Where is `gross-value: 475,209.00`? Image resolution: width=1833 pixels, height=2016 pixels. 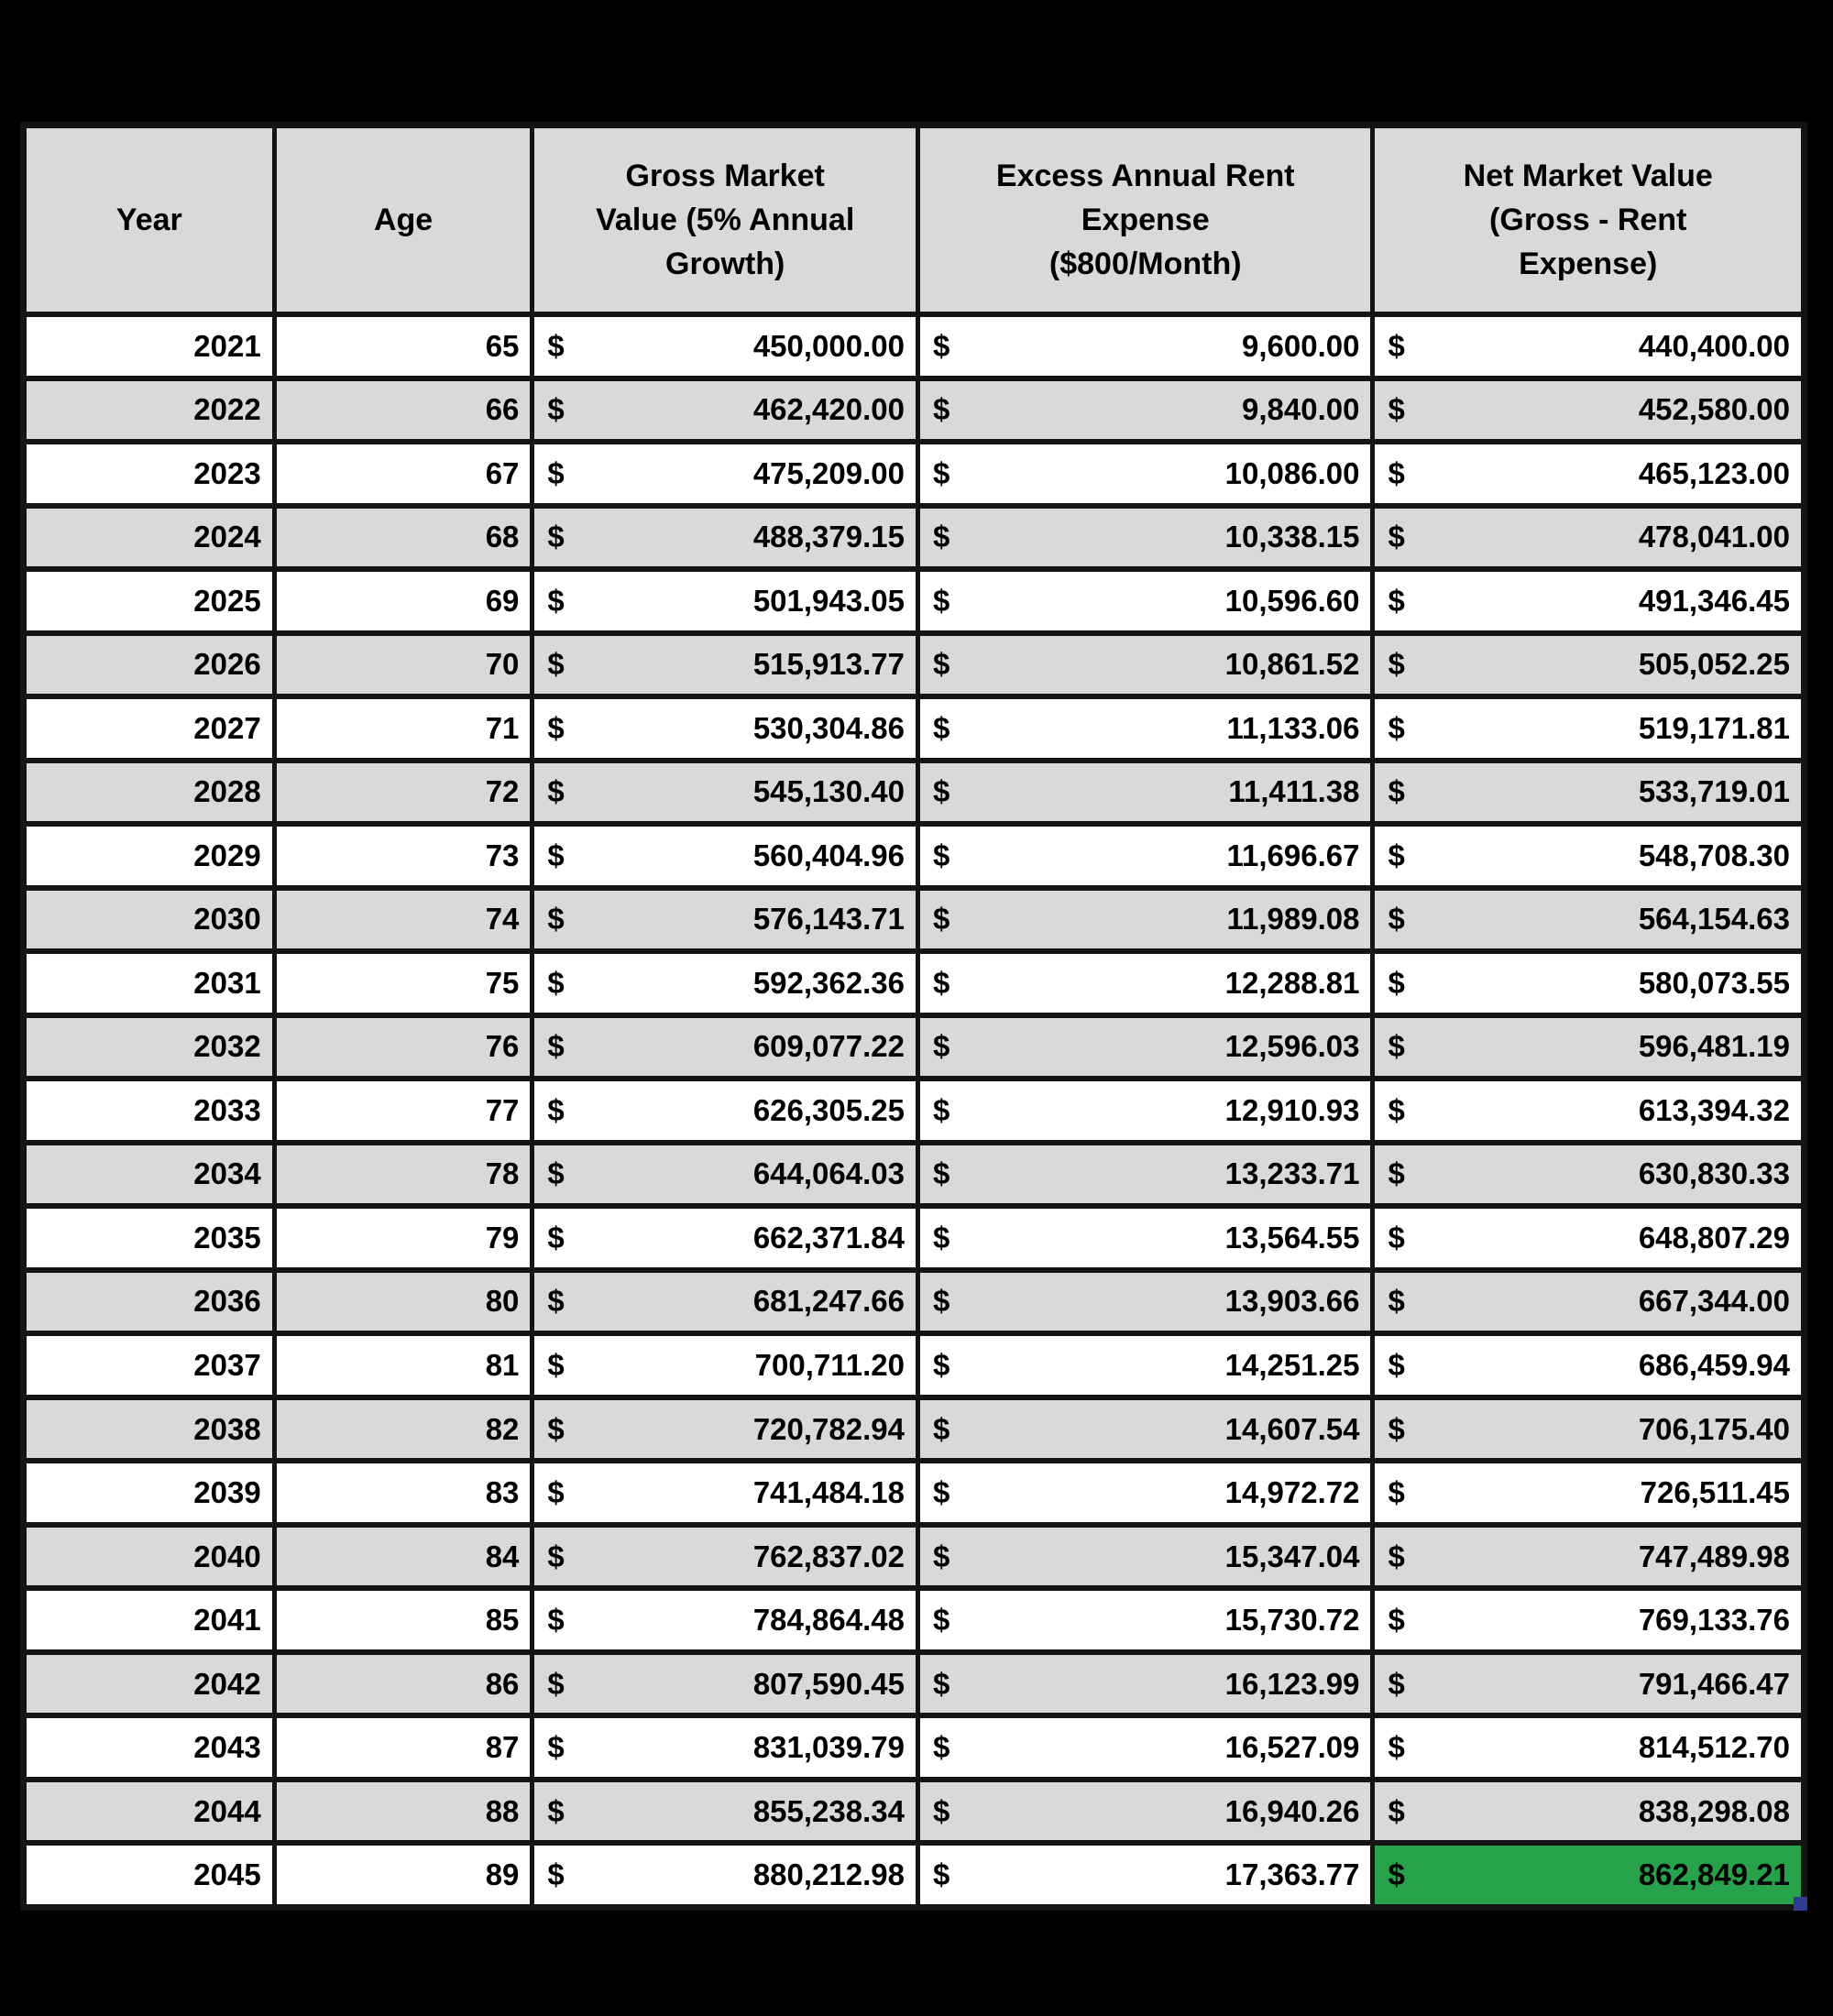 gross-value: 475,209.00 is located at coordinates (828, 472).